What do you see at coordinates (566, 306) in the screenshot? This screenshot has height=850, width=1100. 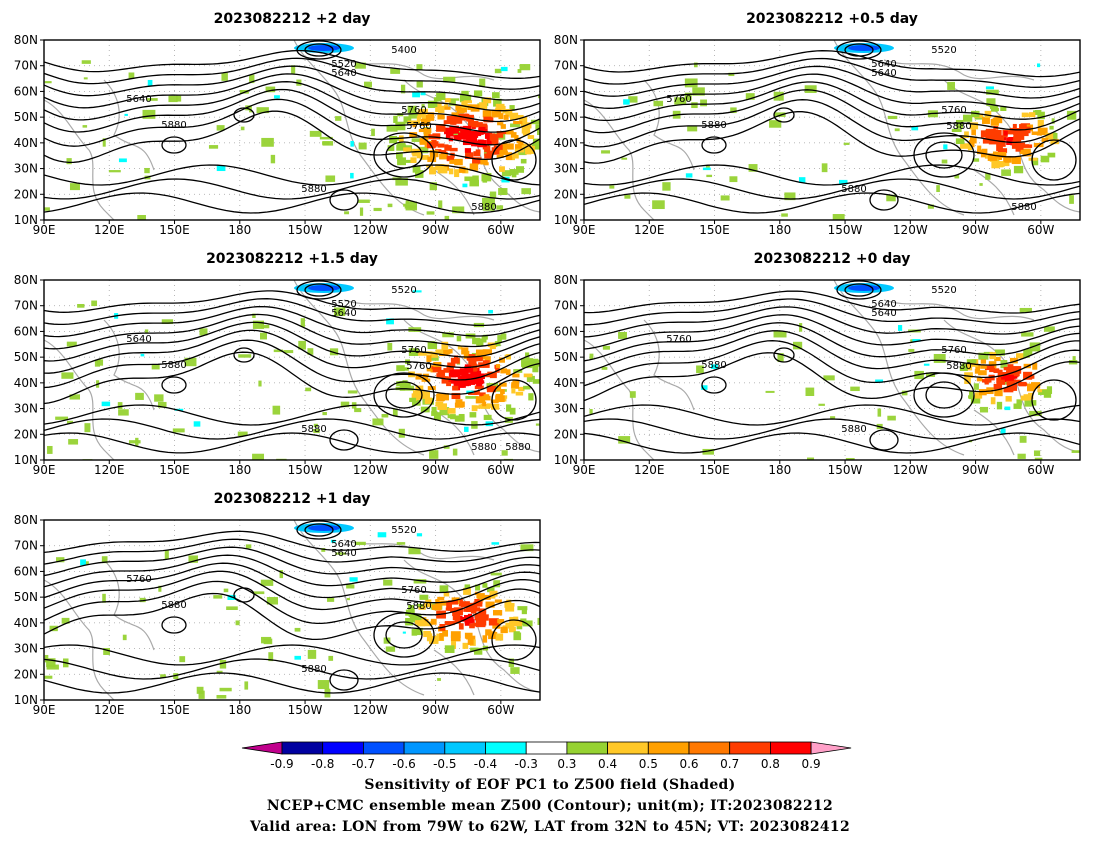 I see `lat-tick-label: 70N` at bounding box center [566, 306].